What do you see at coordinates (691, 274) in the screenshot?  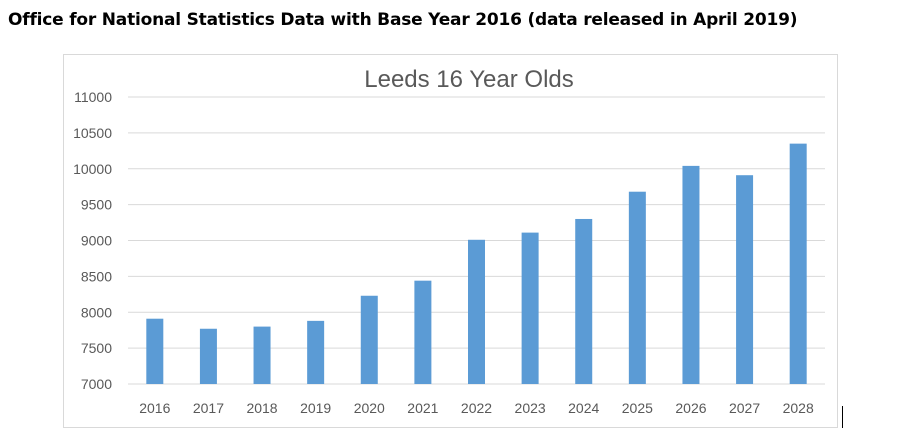 I see `bar-2026` at bounding box center [691, 274].